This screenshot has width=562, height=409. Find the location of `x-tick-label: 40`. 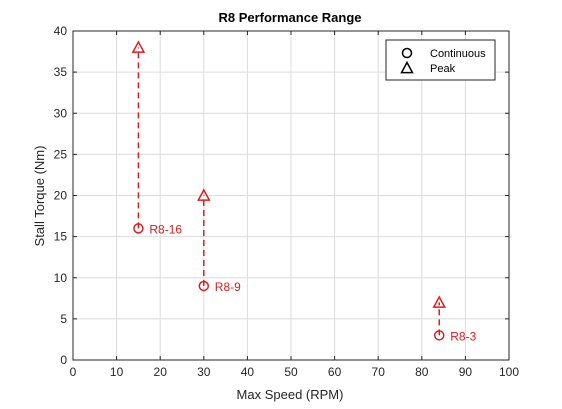

x-tick-label: 40 is located at coordinates (248, 372).